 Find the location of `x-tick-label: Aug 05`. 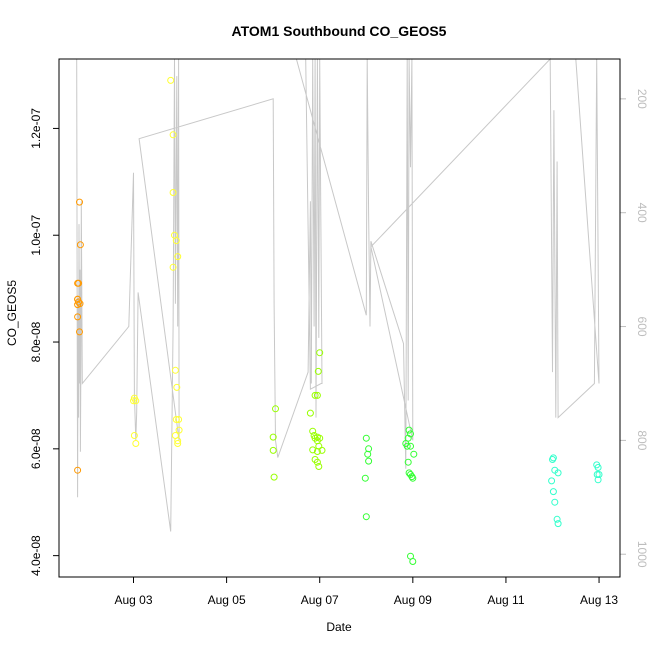

x-tick-label: Aug 05 is located at coordinates (227, 600).